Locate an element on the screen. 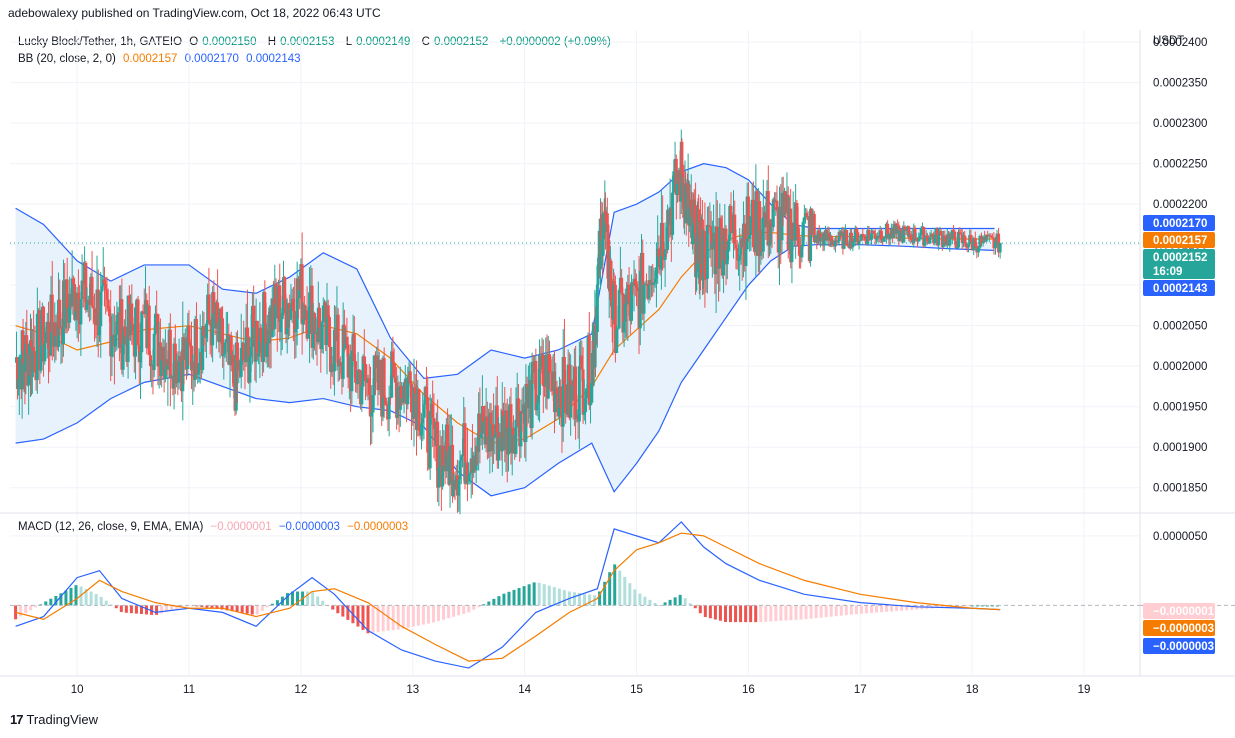 This screenshot has height=738, width=1235. price-tick-label: 0.0002300 is located at coordinates (1180, 124).